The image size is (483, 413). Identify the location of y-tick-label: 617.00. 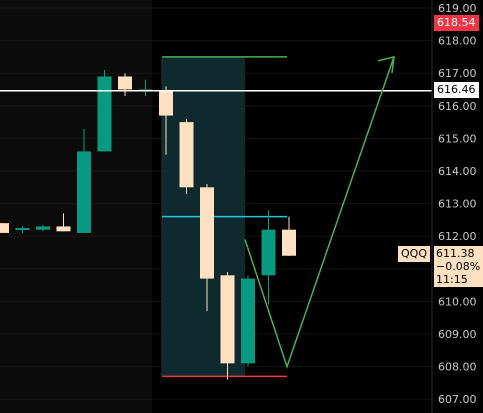
(457, 73).